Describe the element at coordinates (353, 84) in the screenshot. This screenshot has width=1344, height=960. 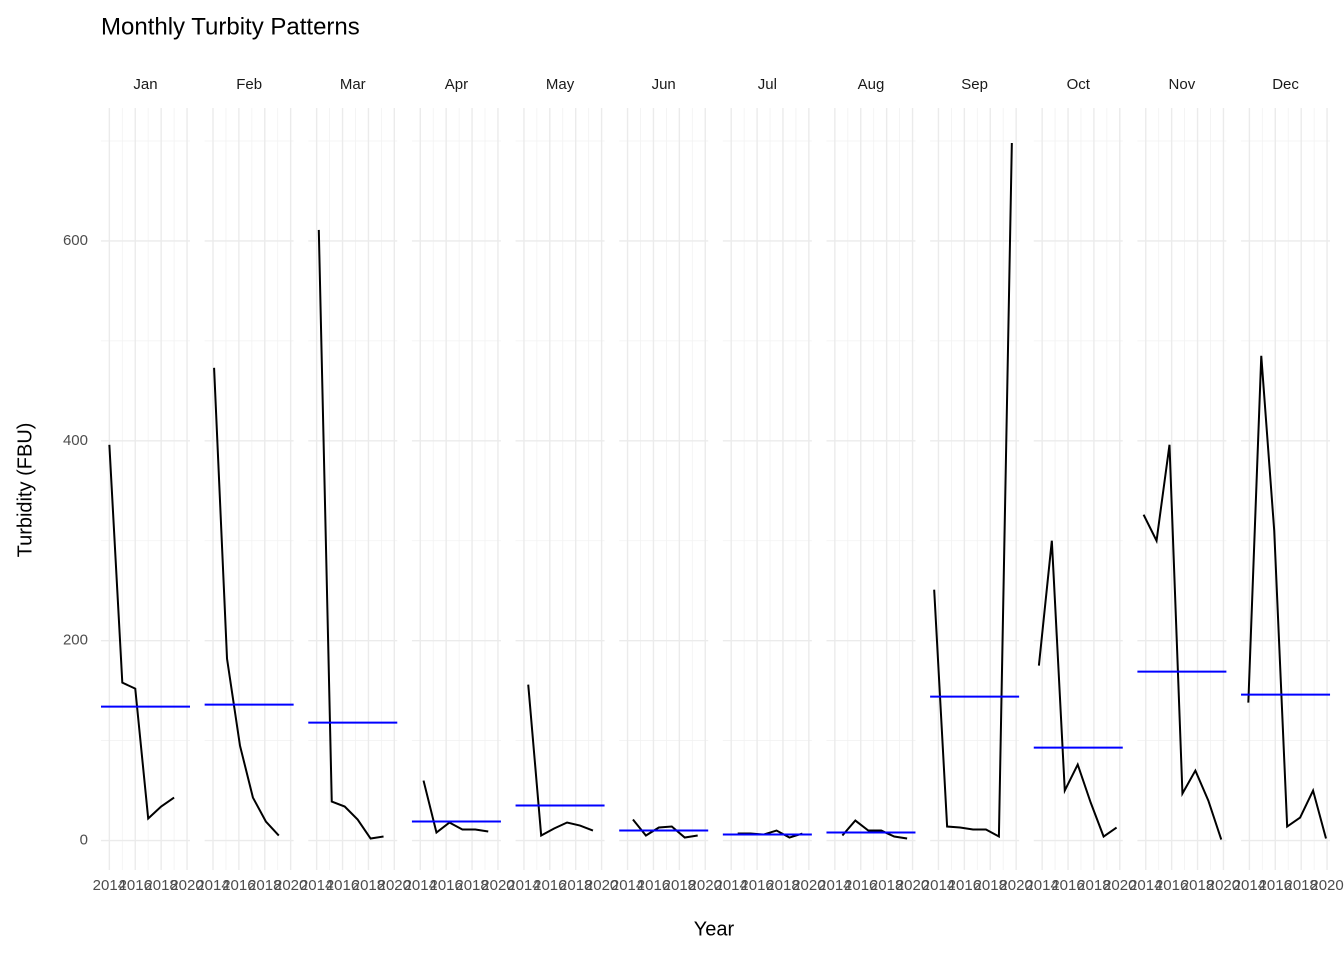
I see `strip-label: Mar` at that location.